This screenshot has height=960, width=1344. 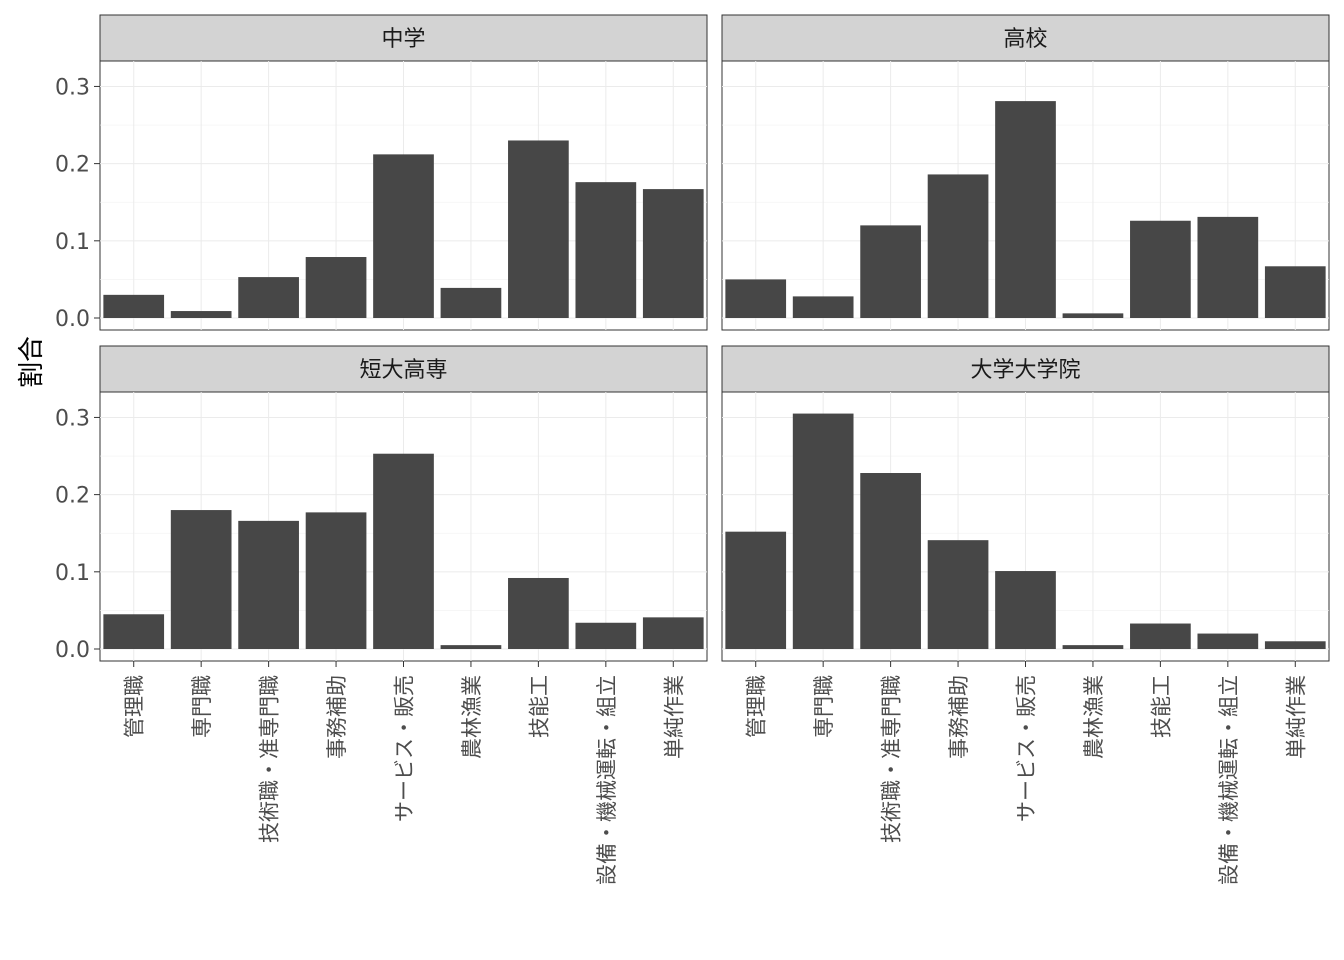 I want to click on bar: 事務補助: 0.186, so click(x=958, y=246).